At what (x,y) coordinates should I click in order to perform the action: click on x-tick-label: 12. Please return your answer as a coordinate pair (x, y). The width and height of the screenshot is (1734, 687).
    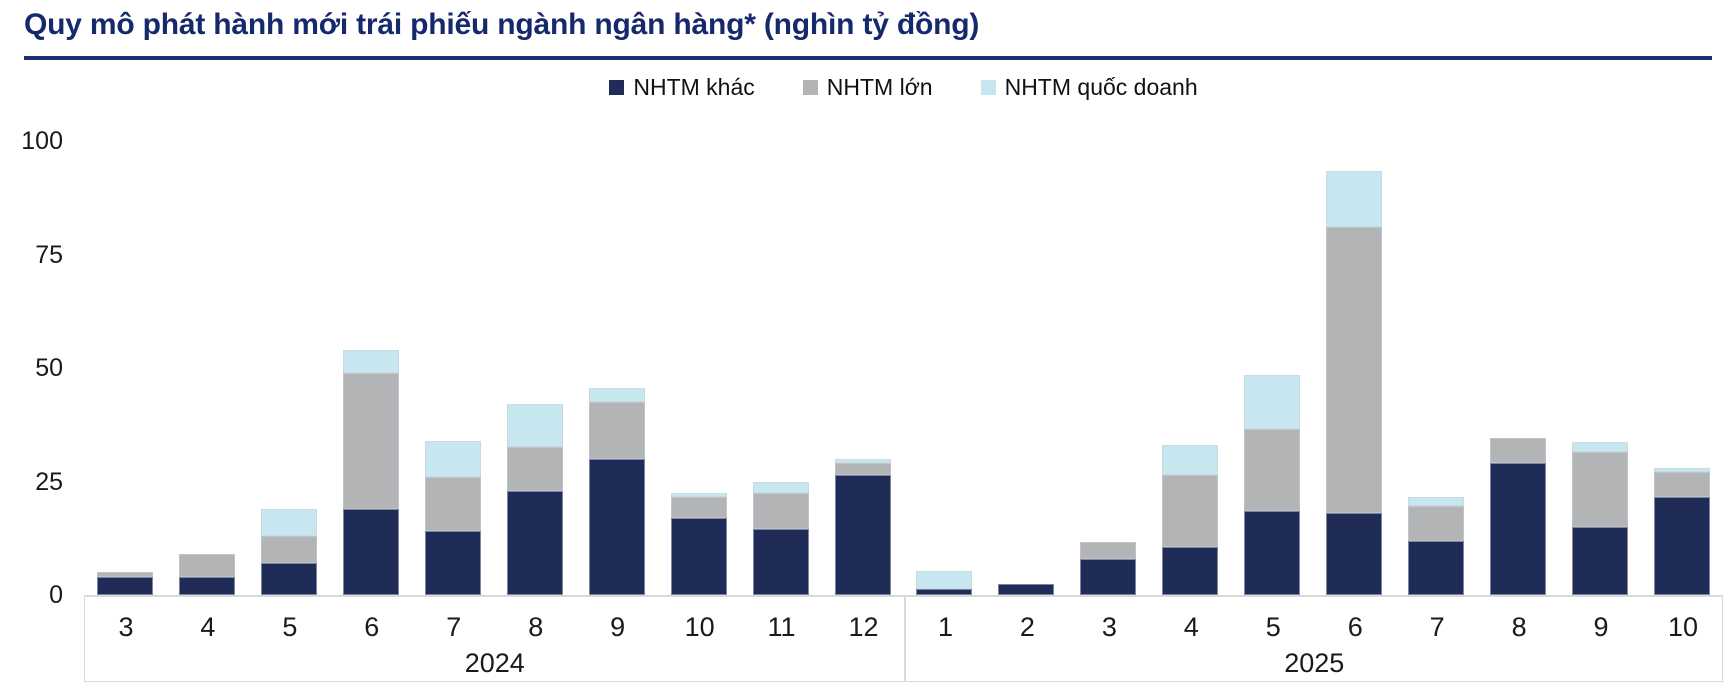
    Looking at the image, I should click on (863, 627).